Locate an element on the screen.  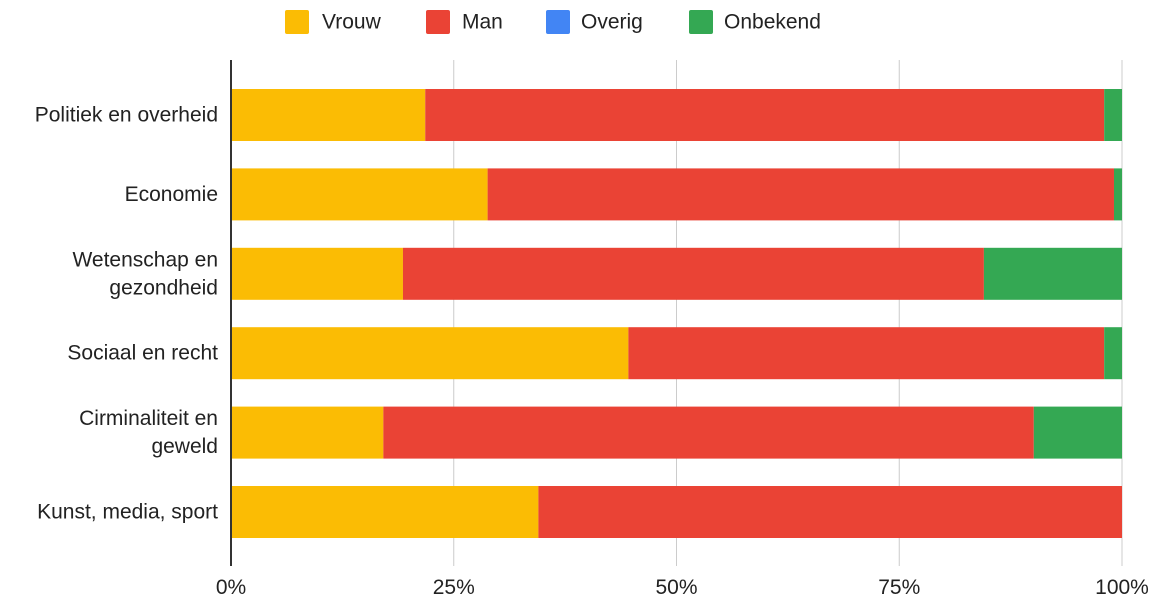
category-label: geweld is located at coordinates (184, 446).